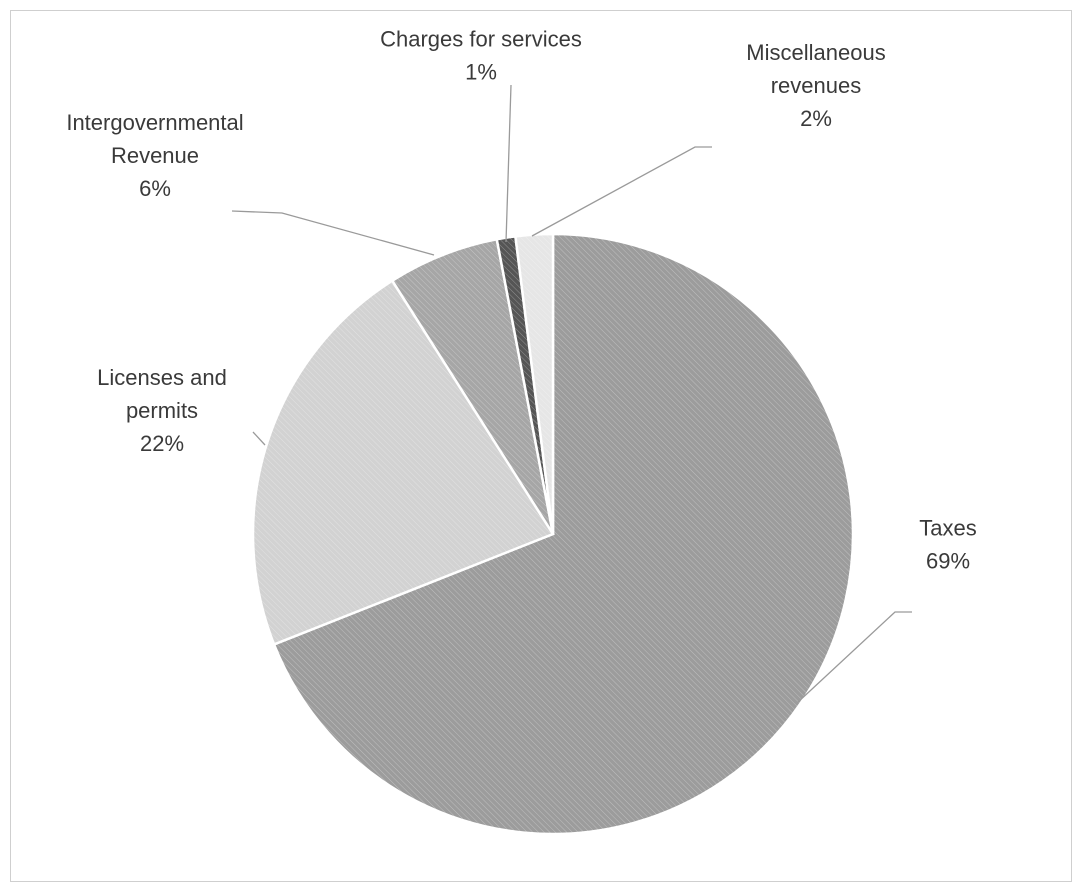  I want to click on data-label-name: Revenue, so click(155, 155).